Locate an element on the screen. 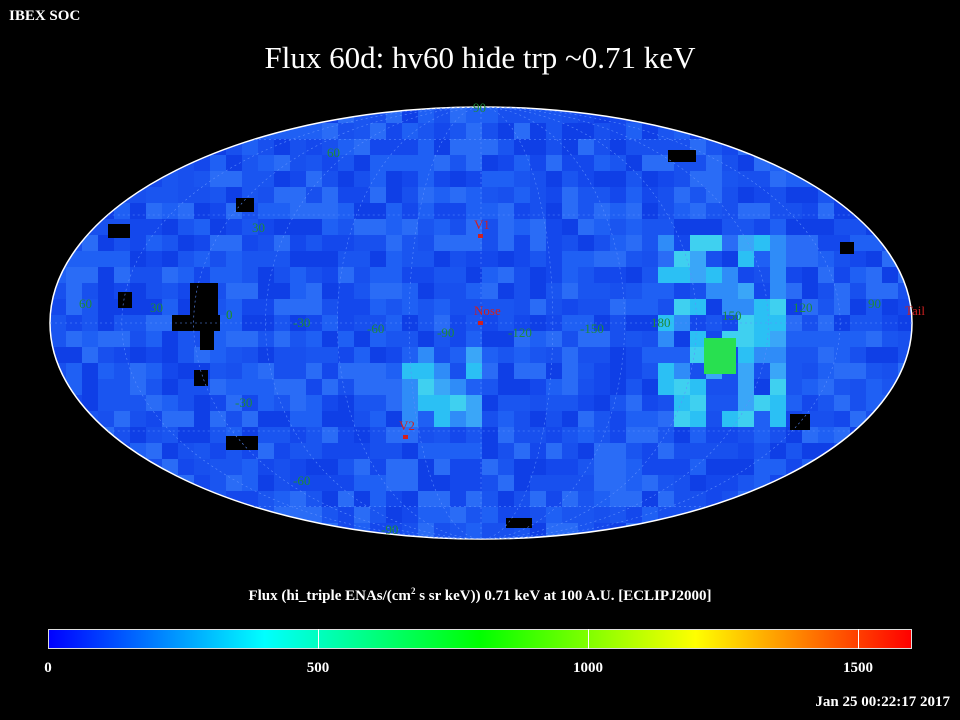 Image resolution: width=960 pixels, height=720 pixels. tail-label: Tail is located at coordinates (915, 310).